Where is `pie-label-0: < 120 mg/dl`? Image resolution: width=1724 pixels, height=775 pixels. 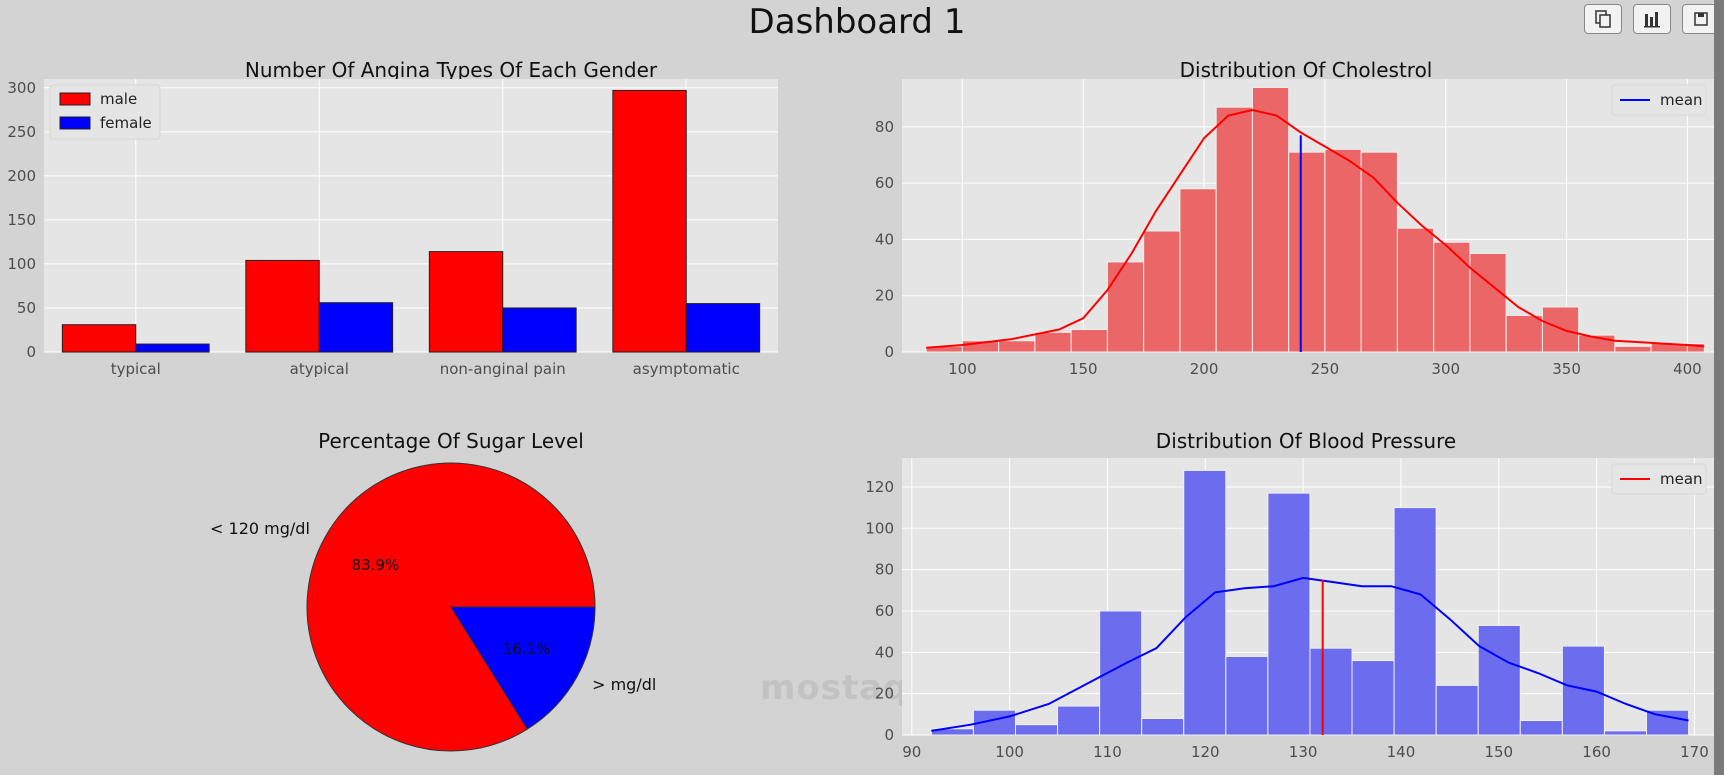
pie-label-0: < 120 mg/dl is located at coordinates (260, 528).